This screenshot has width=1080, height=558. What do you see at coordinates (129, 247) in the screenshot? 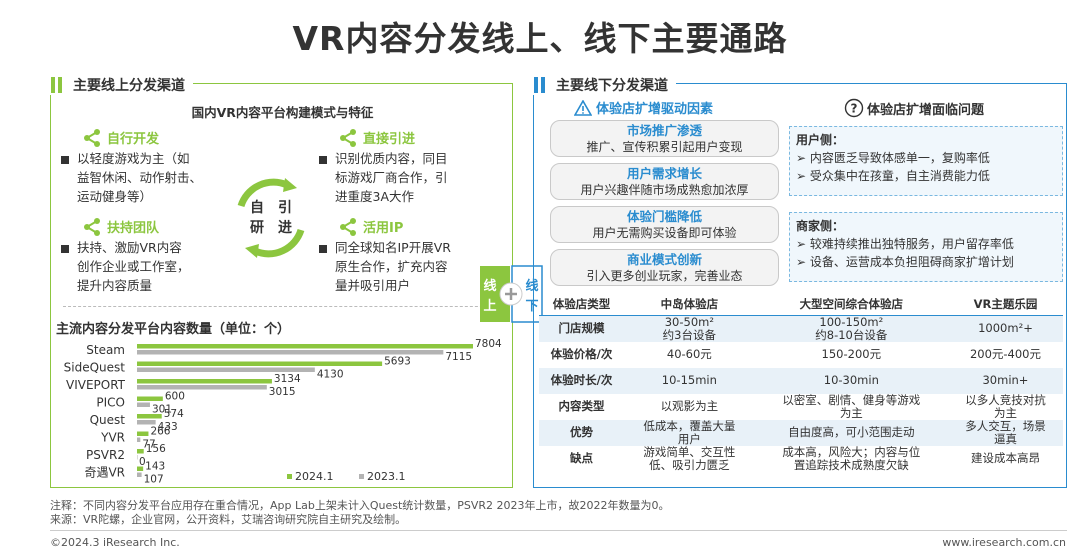
I see `text-line: 扶持、激励VR内容` at bounding box center [129, 247].